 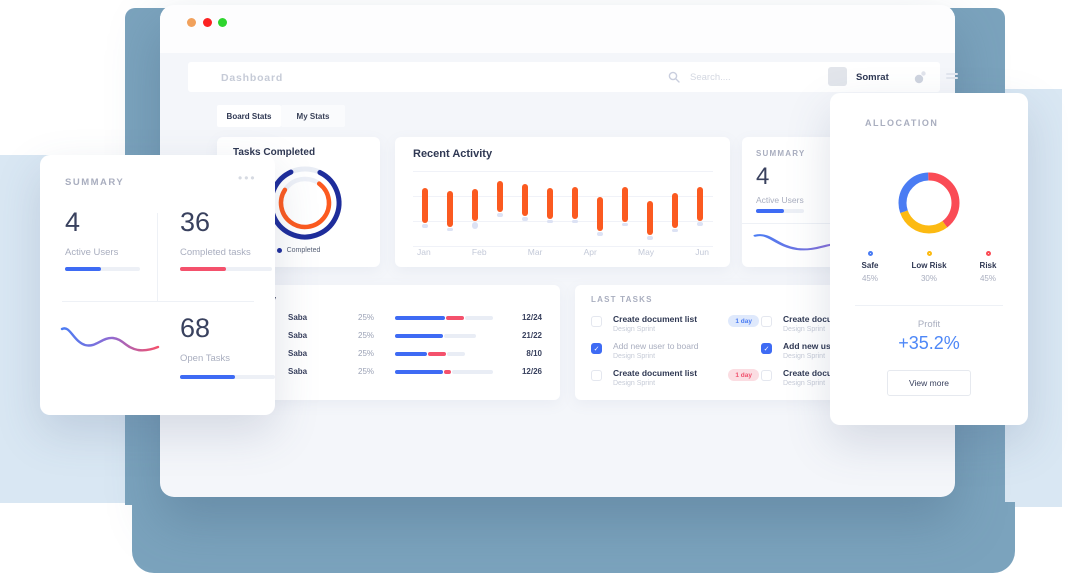 I want to click on row-date: 21/22, so click(x=531, y=335).